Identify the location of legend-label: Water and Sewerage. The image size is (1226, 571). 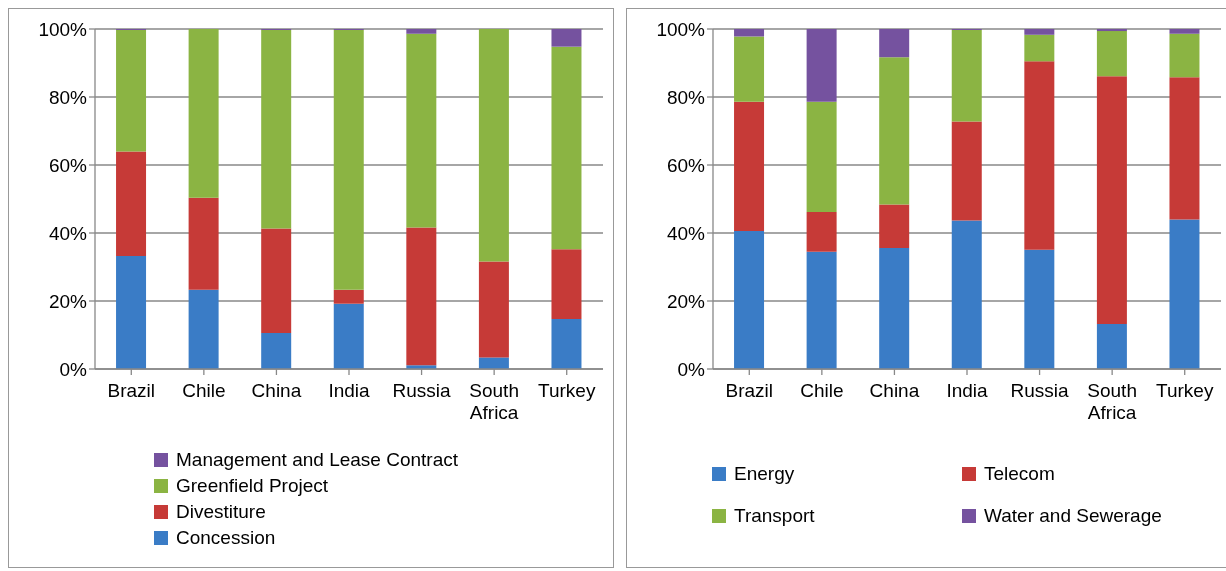
(1073, 516).